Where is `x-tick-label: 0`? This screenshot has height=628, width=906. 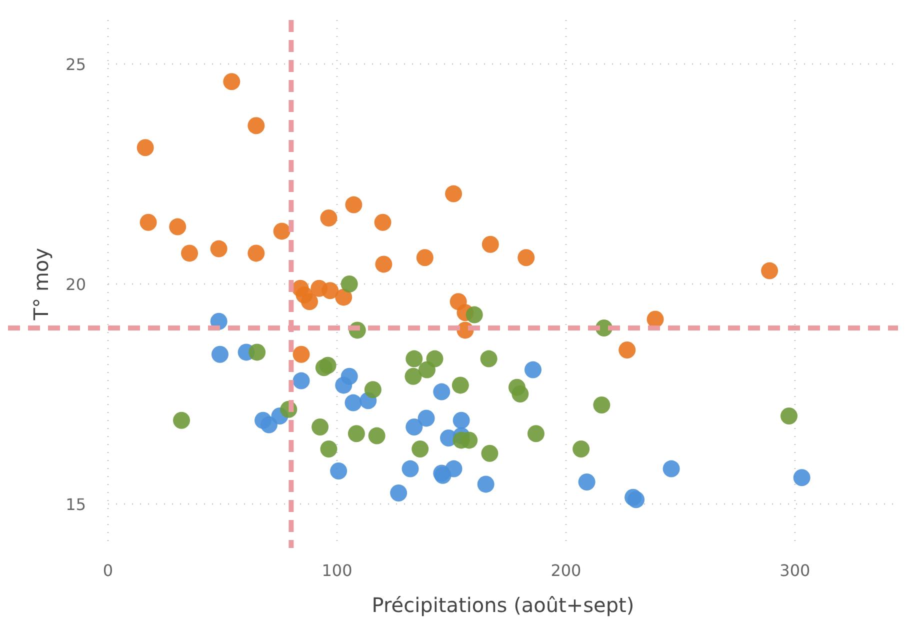
x-tick-label: 0 is located at coordinates (108, 570).